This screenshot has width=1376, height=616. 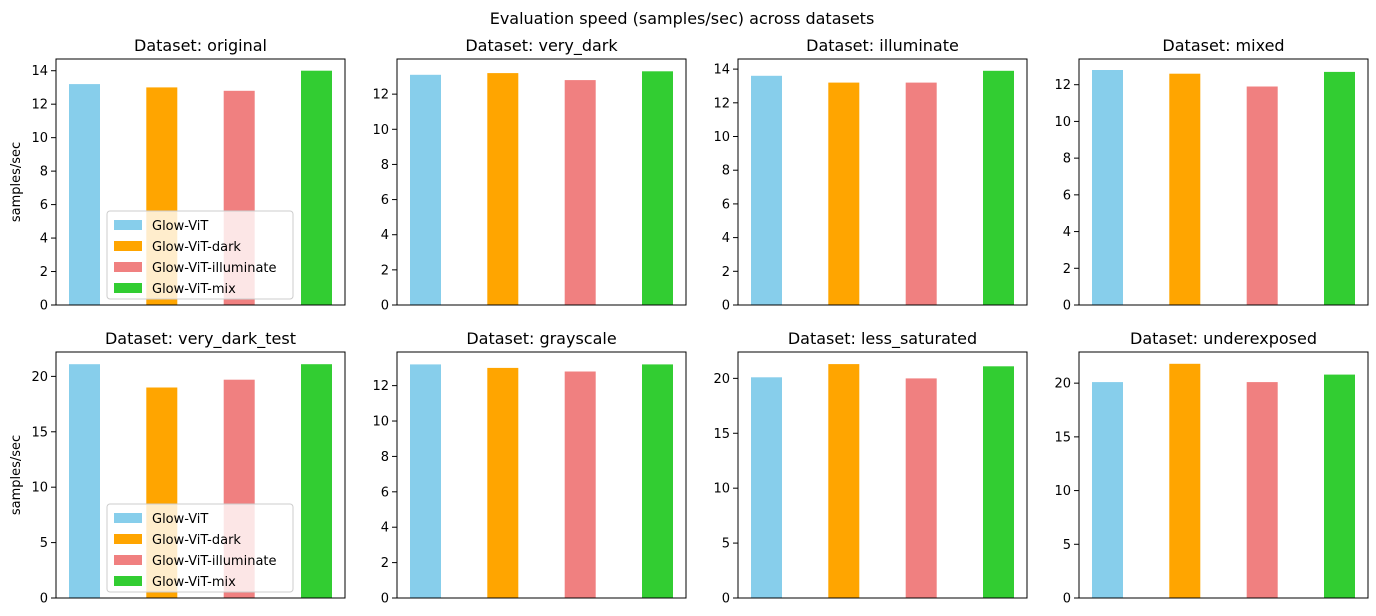 I want to click on subplot-3: Dataset: illuminate 0 2 4 6 8 10 12 14, so click(x=870, y=175).